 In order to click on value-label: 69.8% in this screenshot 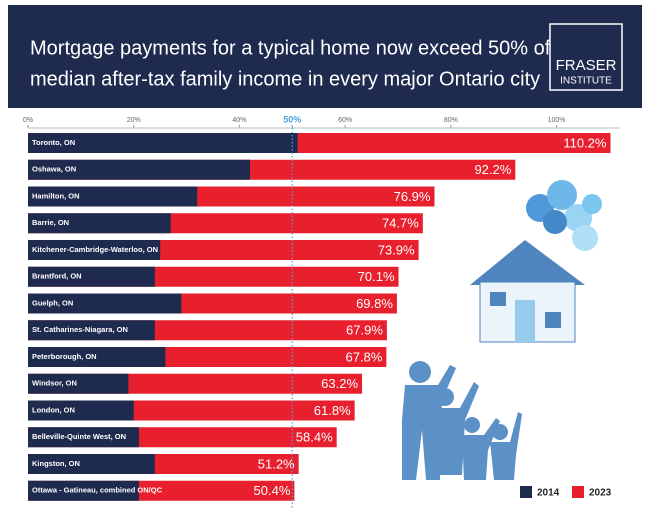, I will do `click(374, 303)`.